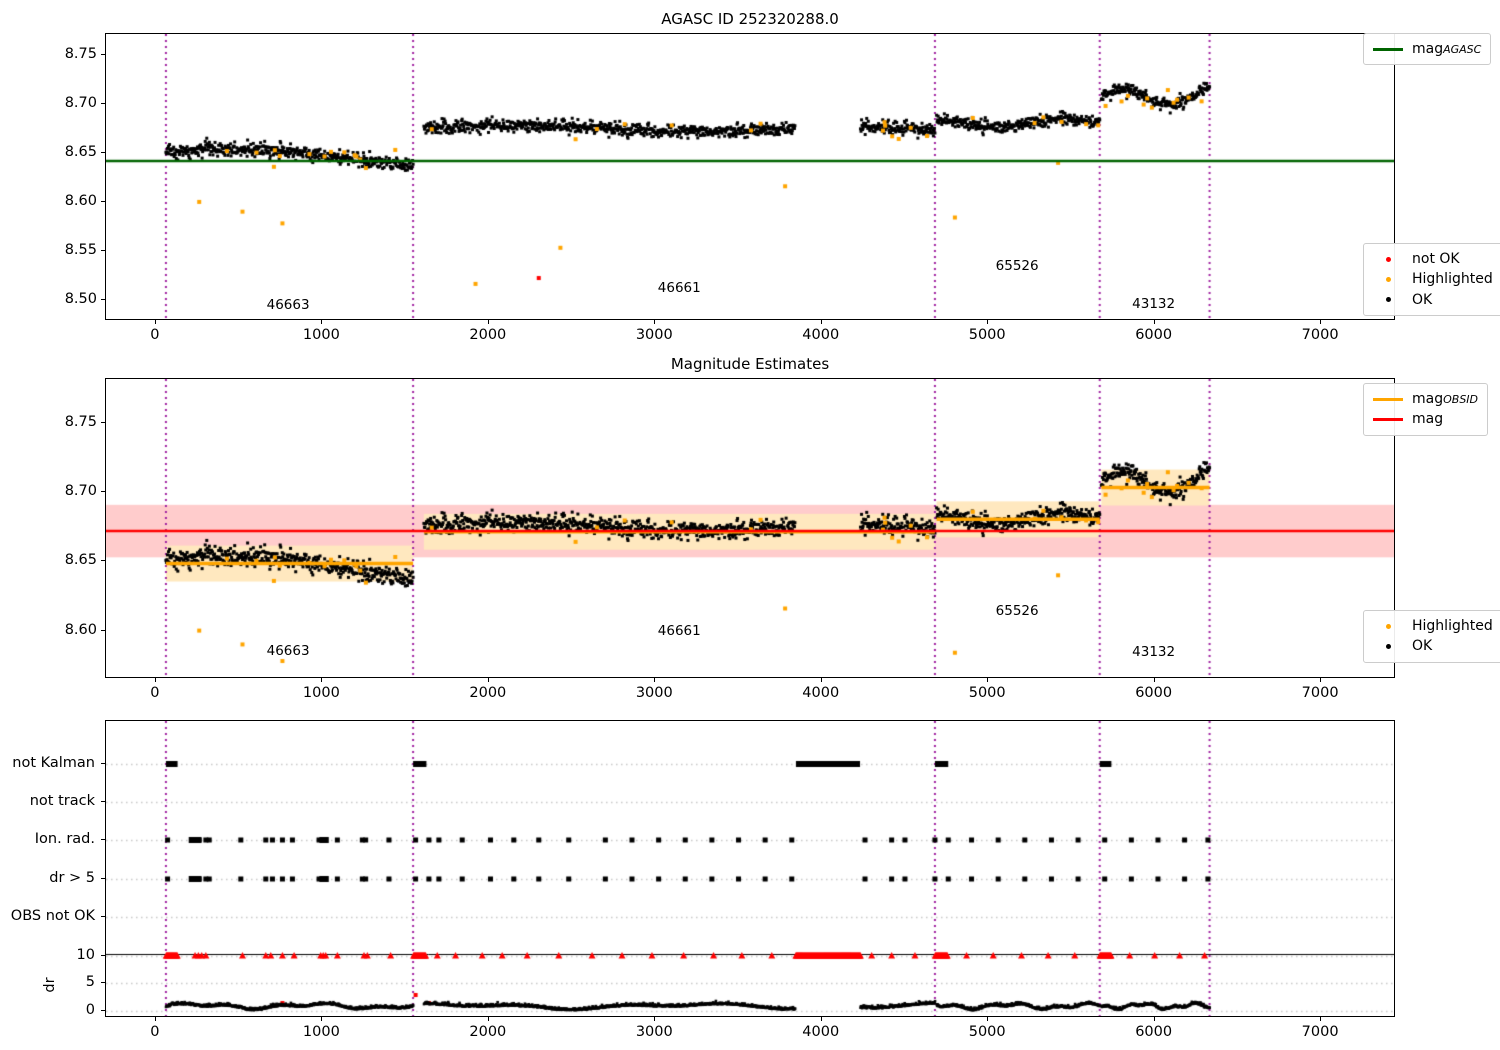 This screenshot has width=1500, height=1050. I want to click on legend-mag-lines: magOBSID mag, so click(1426, 409).